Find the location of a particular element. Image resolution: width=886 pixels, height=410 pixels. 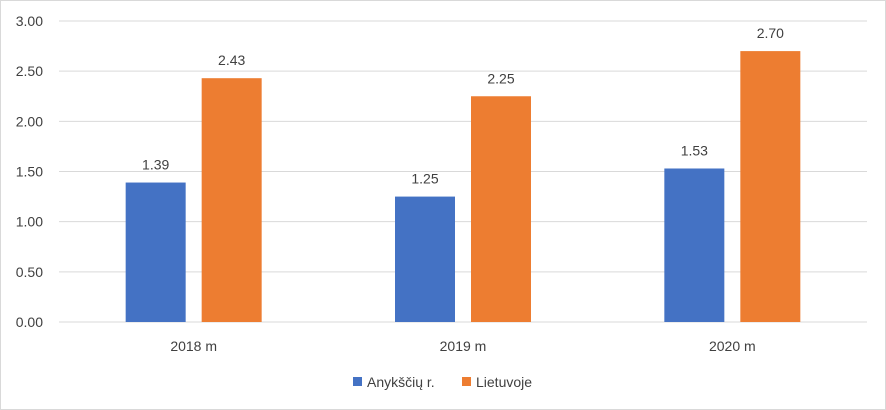

data-label: 2.70 is located at coordinates (770, 33).